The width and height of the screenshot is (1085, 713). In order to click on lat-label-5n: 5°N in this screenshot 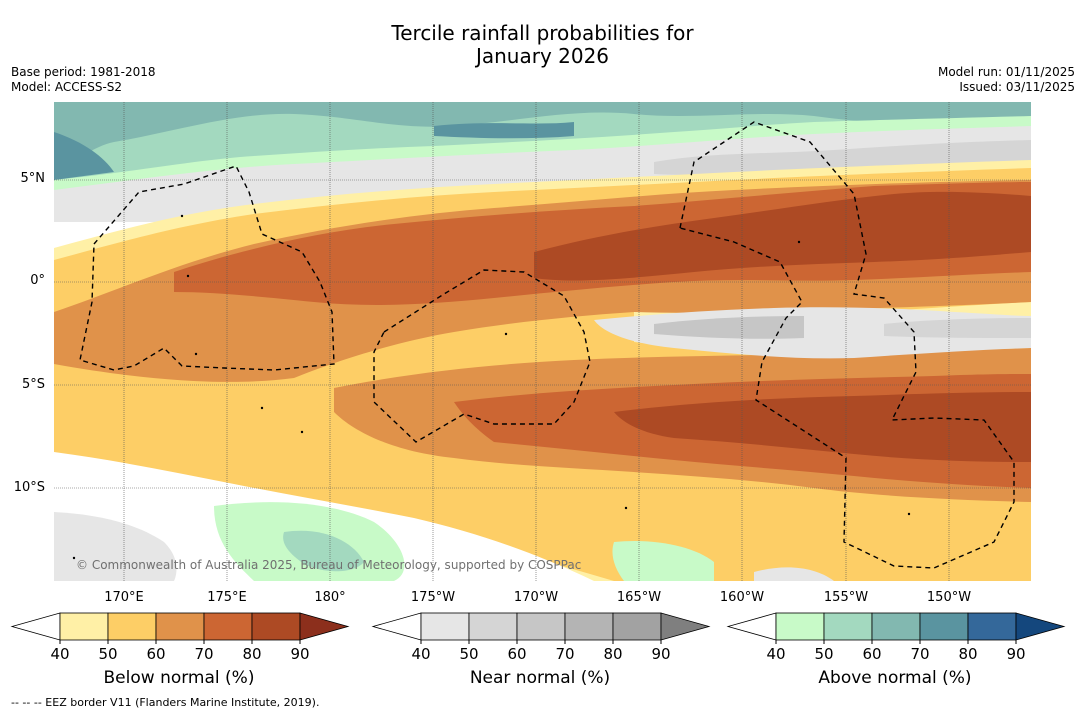, I will do `click(33, 178)`.